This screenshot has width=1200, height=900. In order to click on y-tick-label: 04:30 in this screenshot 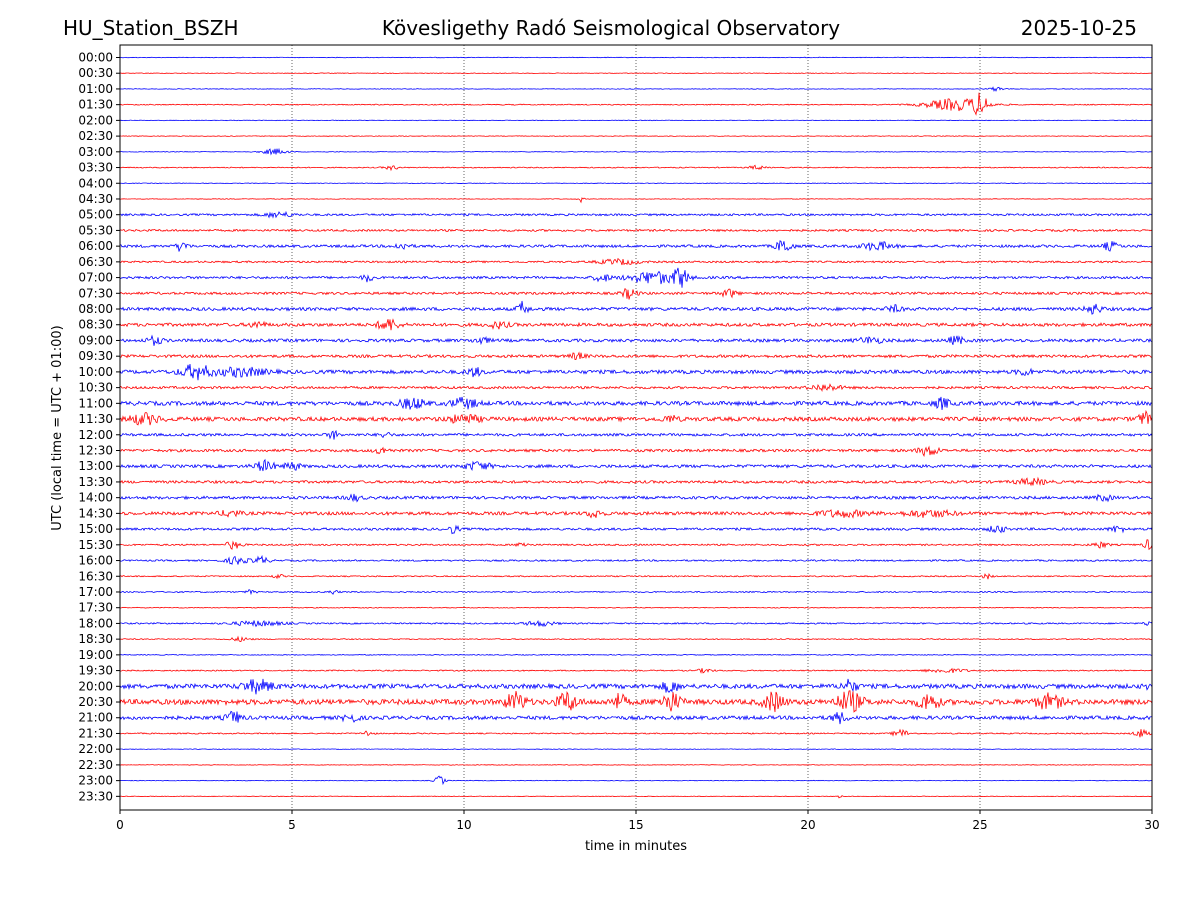, I will do `click(95, 199)`.